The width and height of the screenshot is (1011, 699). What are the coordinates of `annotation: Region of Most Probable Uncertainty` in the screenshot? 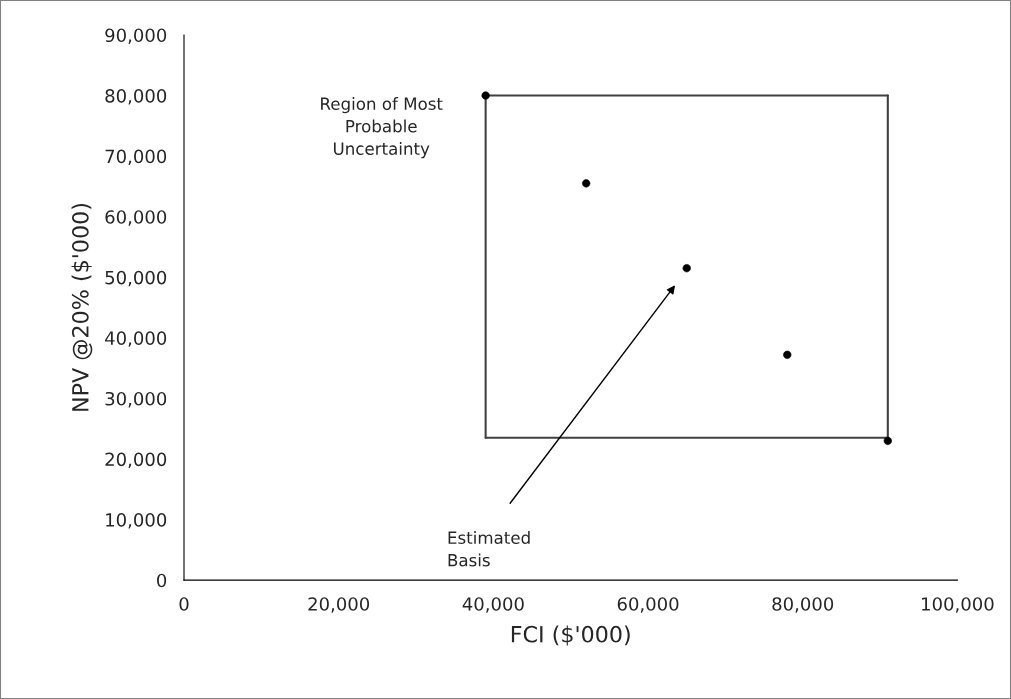 It's located at (382, 128).